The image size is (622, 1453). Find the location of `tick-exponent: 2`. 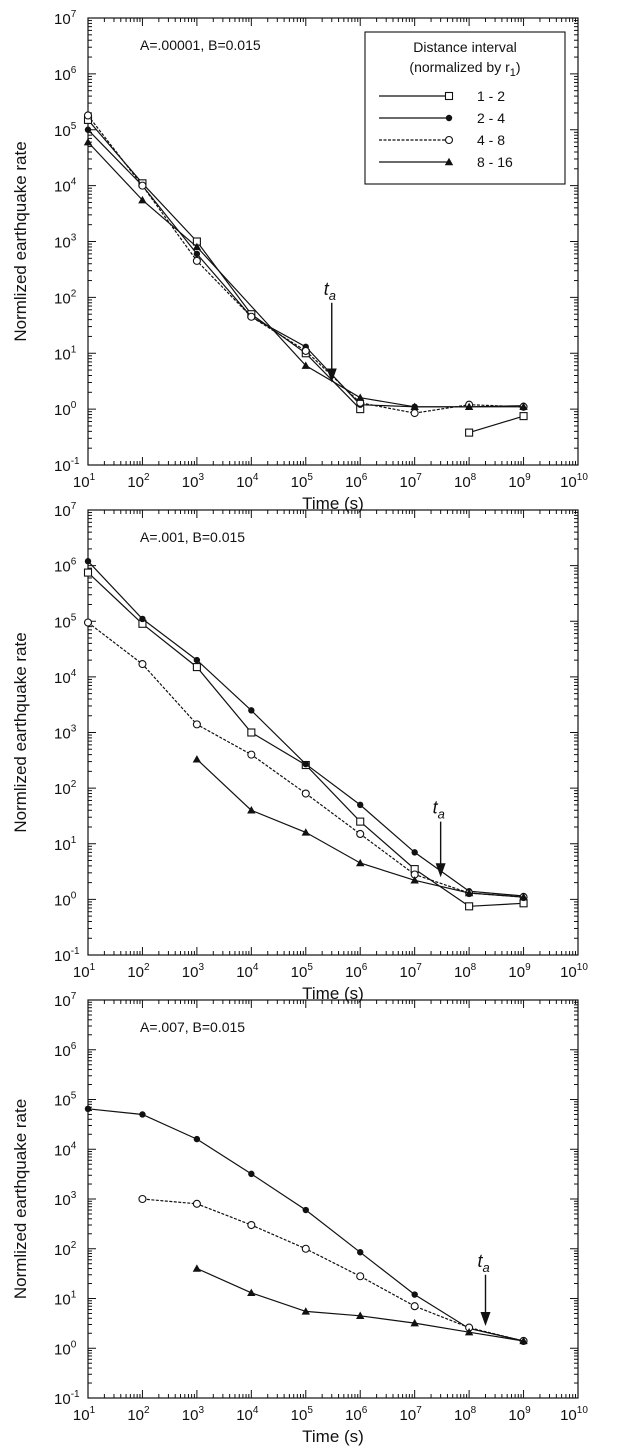

tick-exponent: 2 is located at coordinates (74, 293).